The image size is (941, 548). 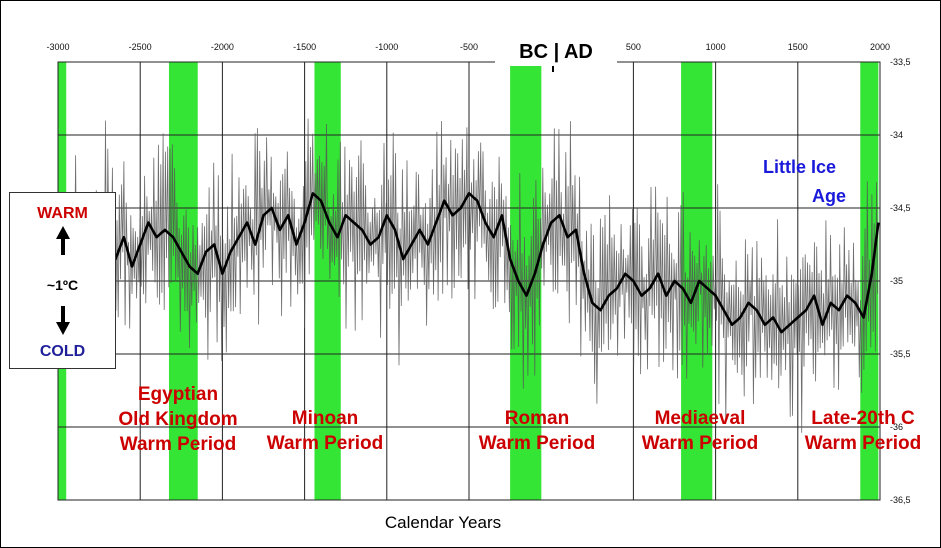 I want to click on little-ice-age-label: Little Ice Age, so click(x=804, y=181).